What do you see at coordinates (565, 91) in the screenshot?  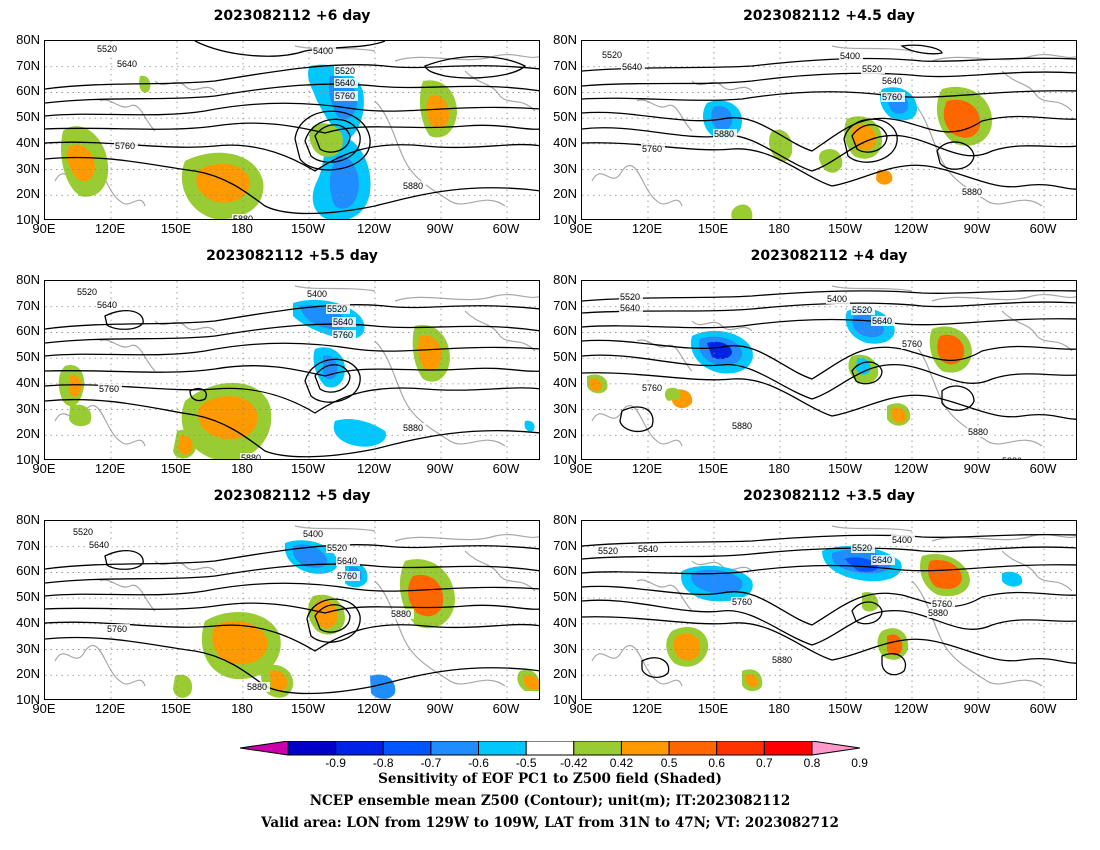 I see `lat-tick-label: 60N` at bounding box center [565, 91].